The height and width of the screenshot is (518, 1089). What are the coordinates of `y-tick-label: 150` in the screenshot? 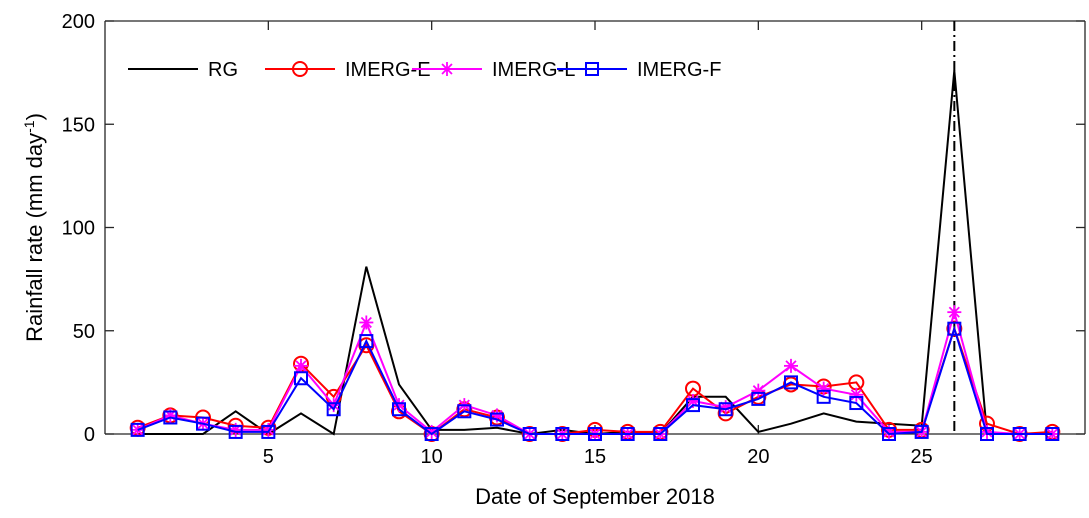 It's located at (78, 125).